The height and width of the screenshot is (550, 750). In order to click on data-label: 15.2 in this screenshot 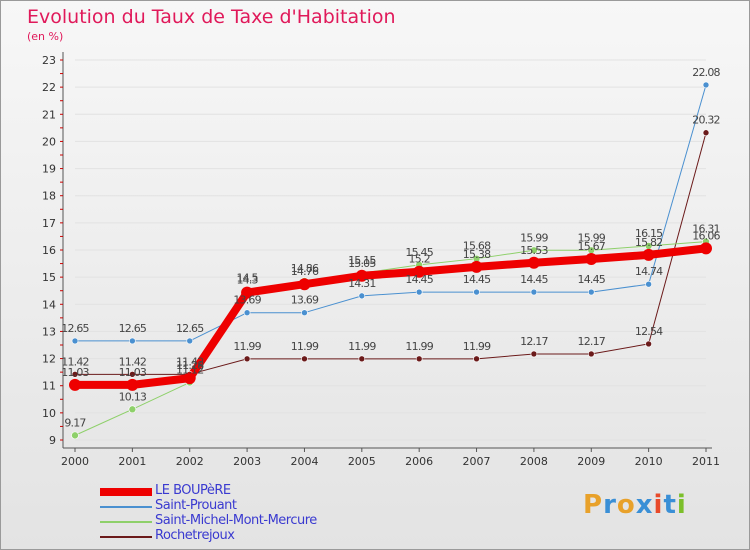, I will do `click(419, 259)`.